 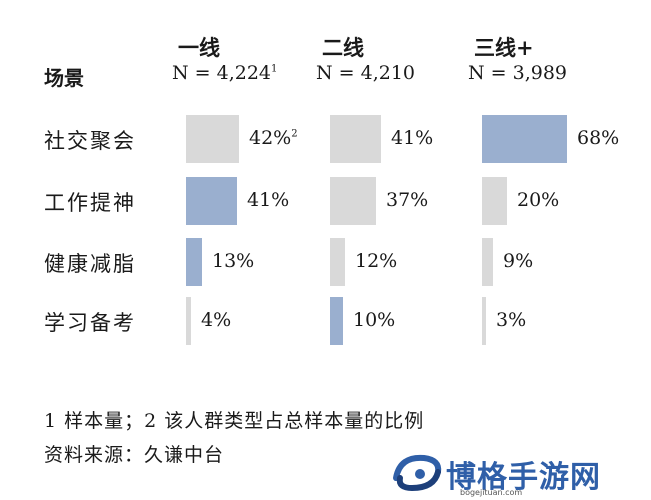 I want to click on watermark-text: 博格手游网, so click(x=523, y=477).